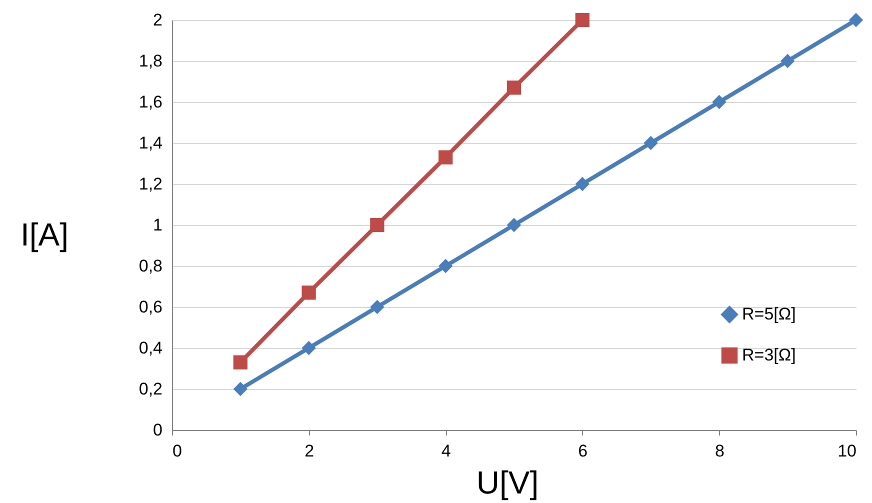  Describe the element at coordinates (446, 451) in the screenshot. I see `x-tick-label: 4` at that location.